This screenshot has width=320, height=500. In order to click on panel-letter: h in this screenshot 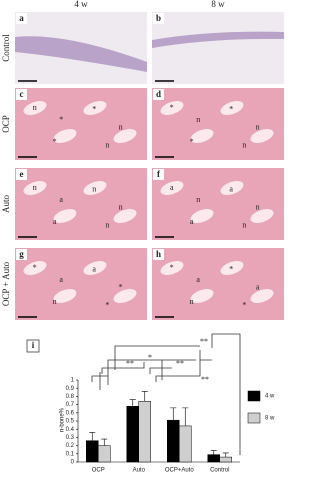, I will do `click(158, 254)`.